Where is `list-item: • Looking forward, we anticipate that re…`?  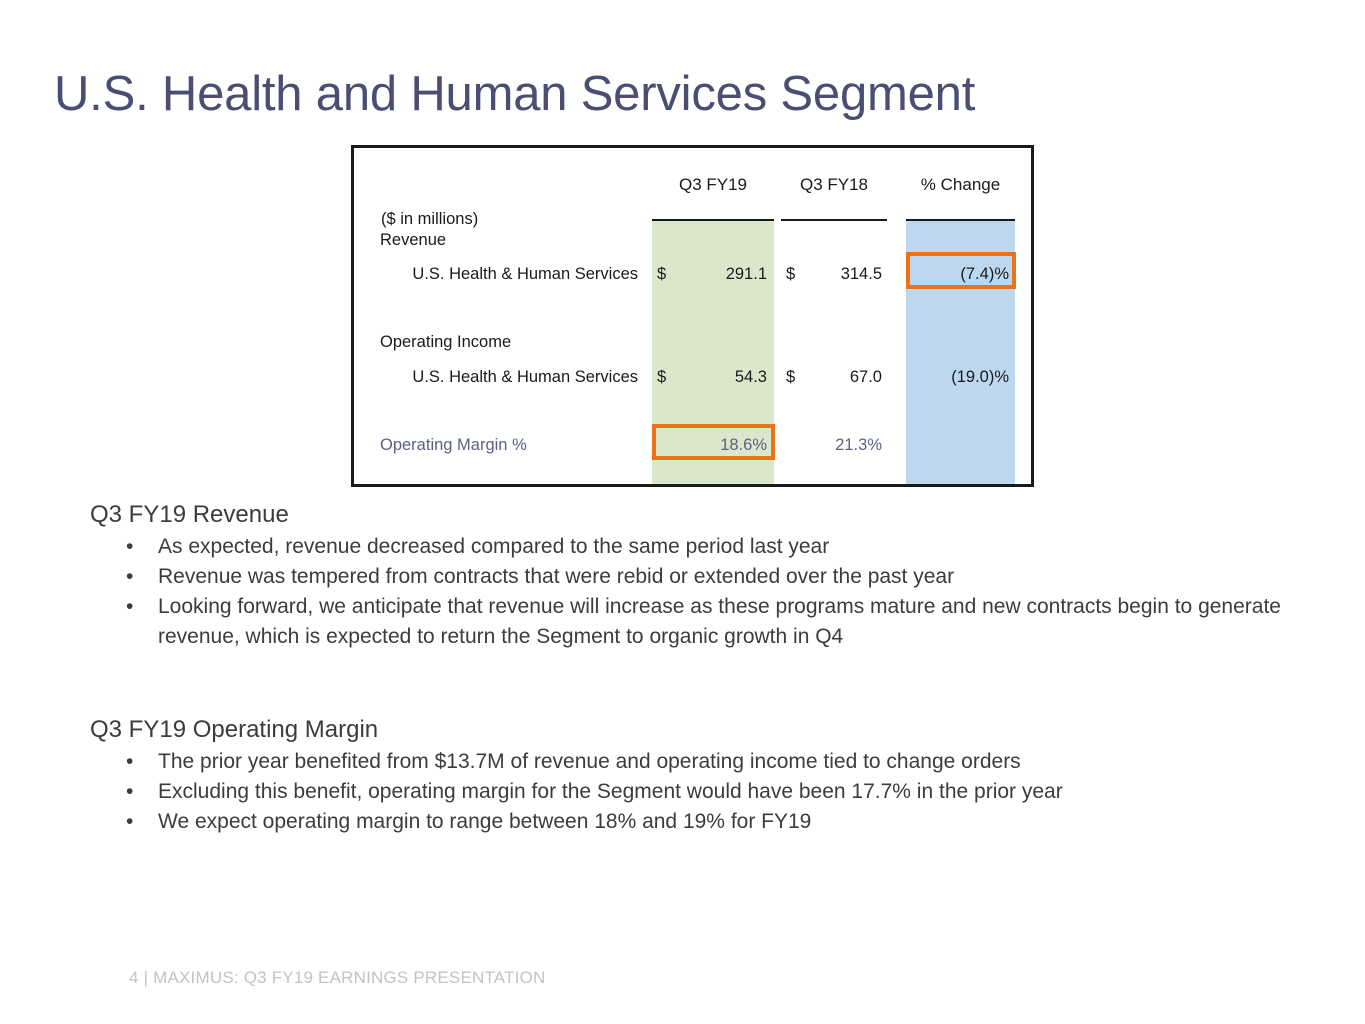 list-item: • Looking forward, we anticipate that re… is located at coordinates (716, 622).